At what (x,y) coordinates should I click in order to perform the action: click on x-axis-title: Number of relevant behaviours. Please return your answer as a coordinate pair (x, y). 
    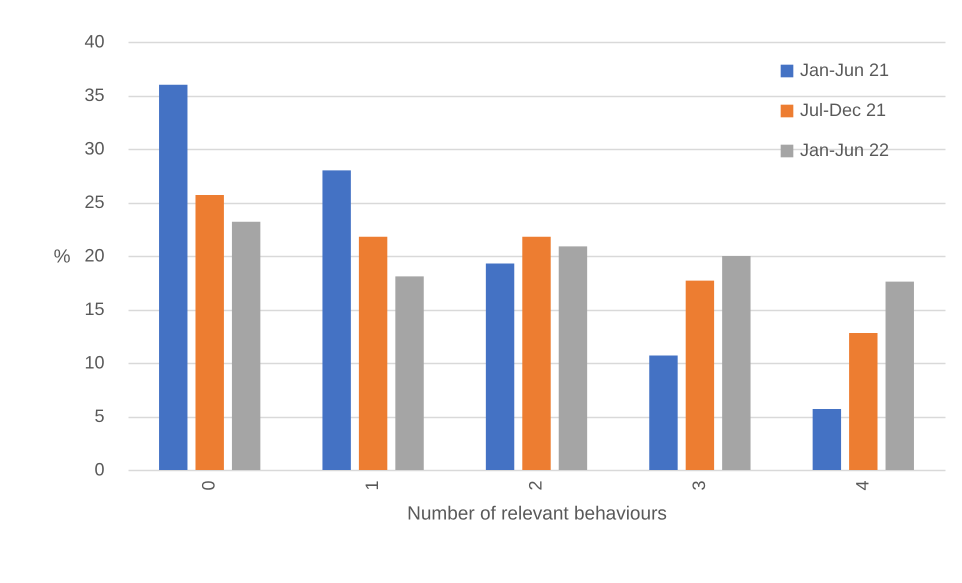
    Looking at the image, I should click on (537, 514).